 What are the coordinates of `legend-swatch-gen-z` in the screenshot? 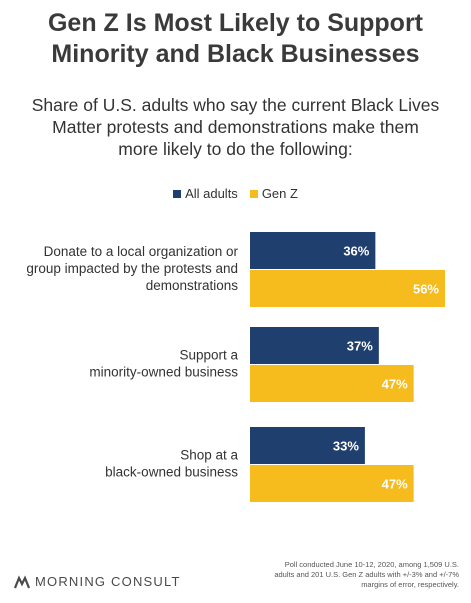 It's located at (253, 193).